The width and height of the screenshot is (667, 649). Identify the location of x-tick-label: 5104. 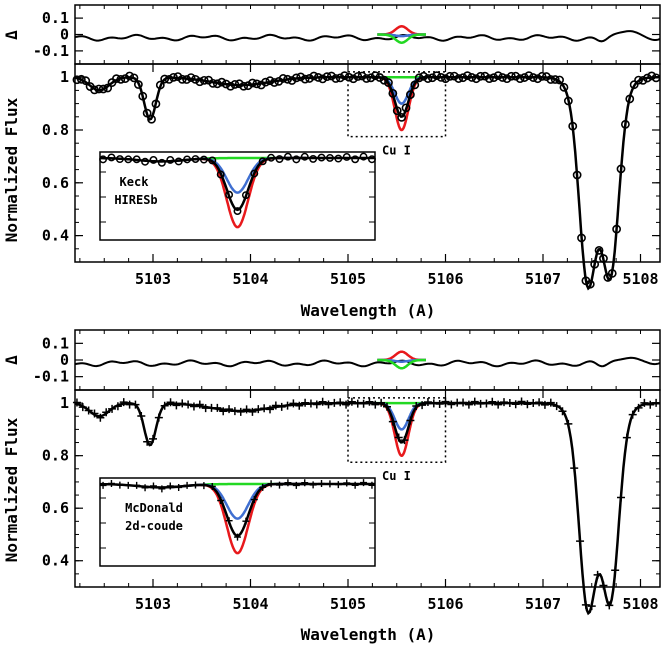
(250, 279).